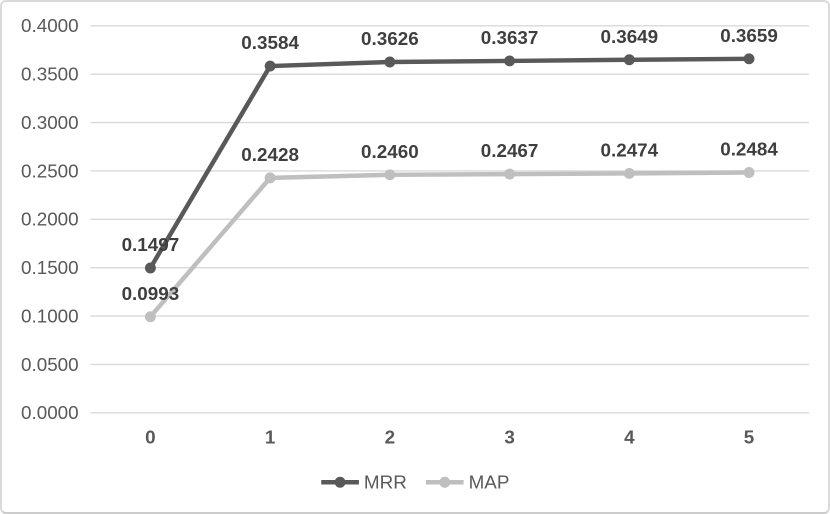  What do you see at coordinates (510, 37) in the screenshot?
I see `data-label-mrr: 0.3637` at bounding box center [510, 37].